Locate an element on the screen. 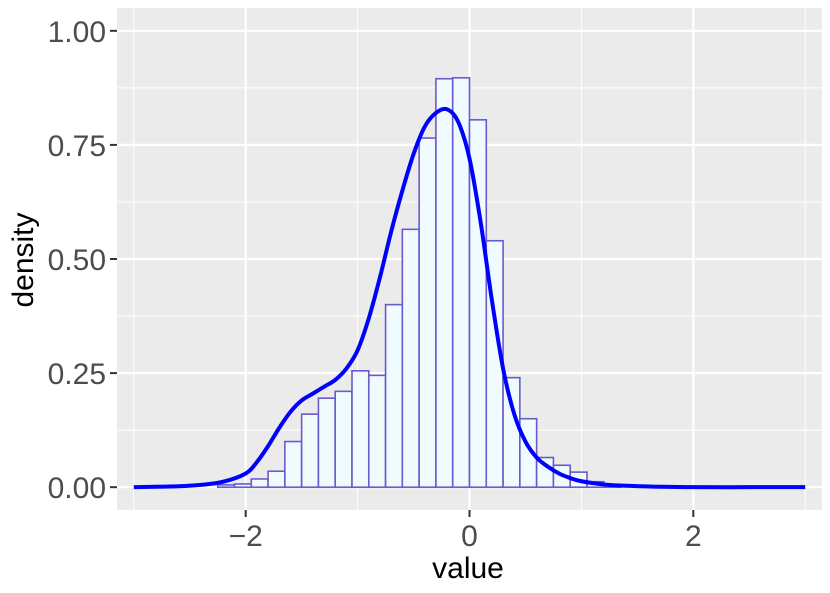 Image resolution: width=830 pixels, height=593 pixels. y-tick-label: 0.75 is located at coordinates (77, 146).